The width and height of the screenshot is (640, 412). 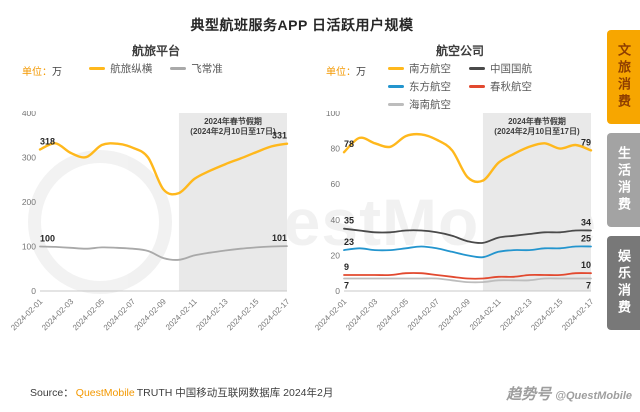 What do you see at coordinates (349, 221) in the screenshot?
I see `value-label: 35` at bounding box center [349, 221].